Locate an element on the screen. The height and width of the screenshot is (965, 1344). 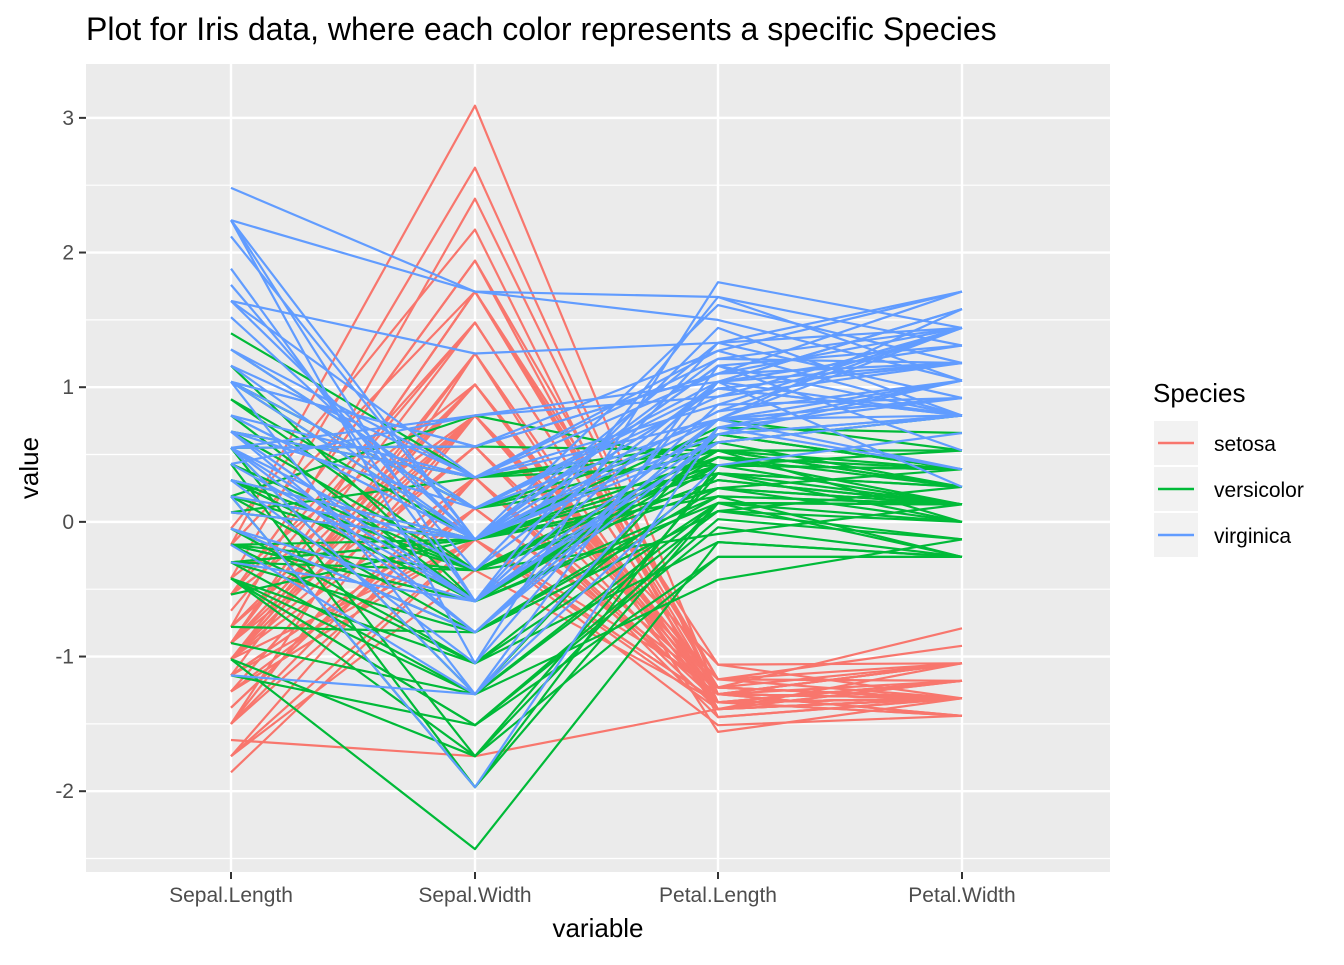
y-axis-title: value is located at coordinates (29, 468).